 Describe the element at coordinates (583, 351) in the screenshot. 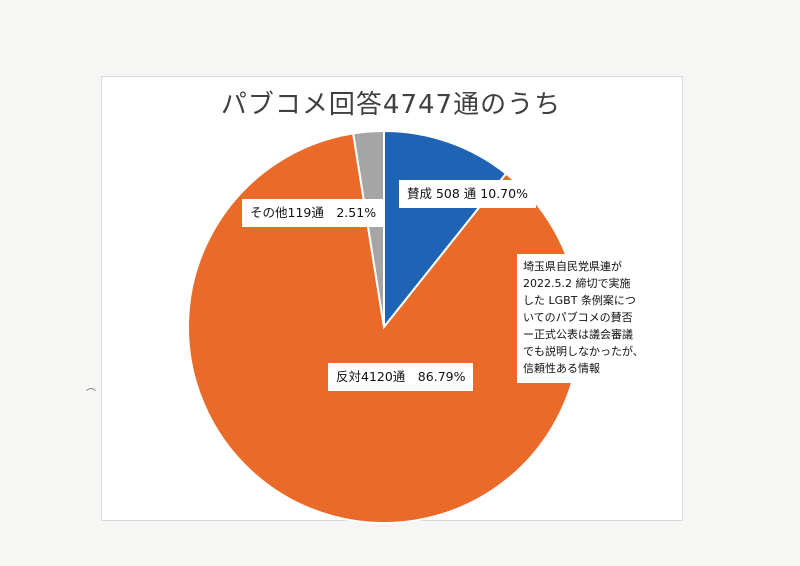

I see `annotation-line: でも説明しなかったが、` at that location.